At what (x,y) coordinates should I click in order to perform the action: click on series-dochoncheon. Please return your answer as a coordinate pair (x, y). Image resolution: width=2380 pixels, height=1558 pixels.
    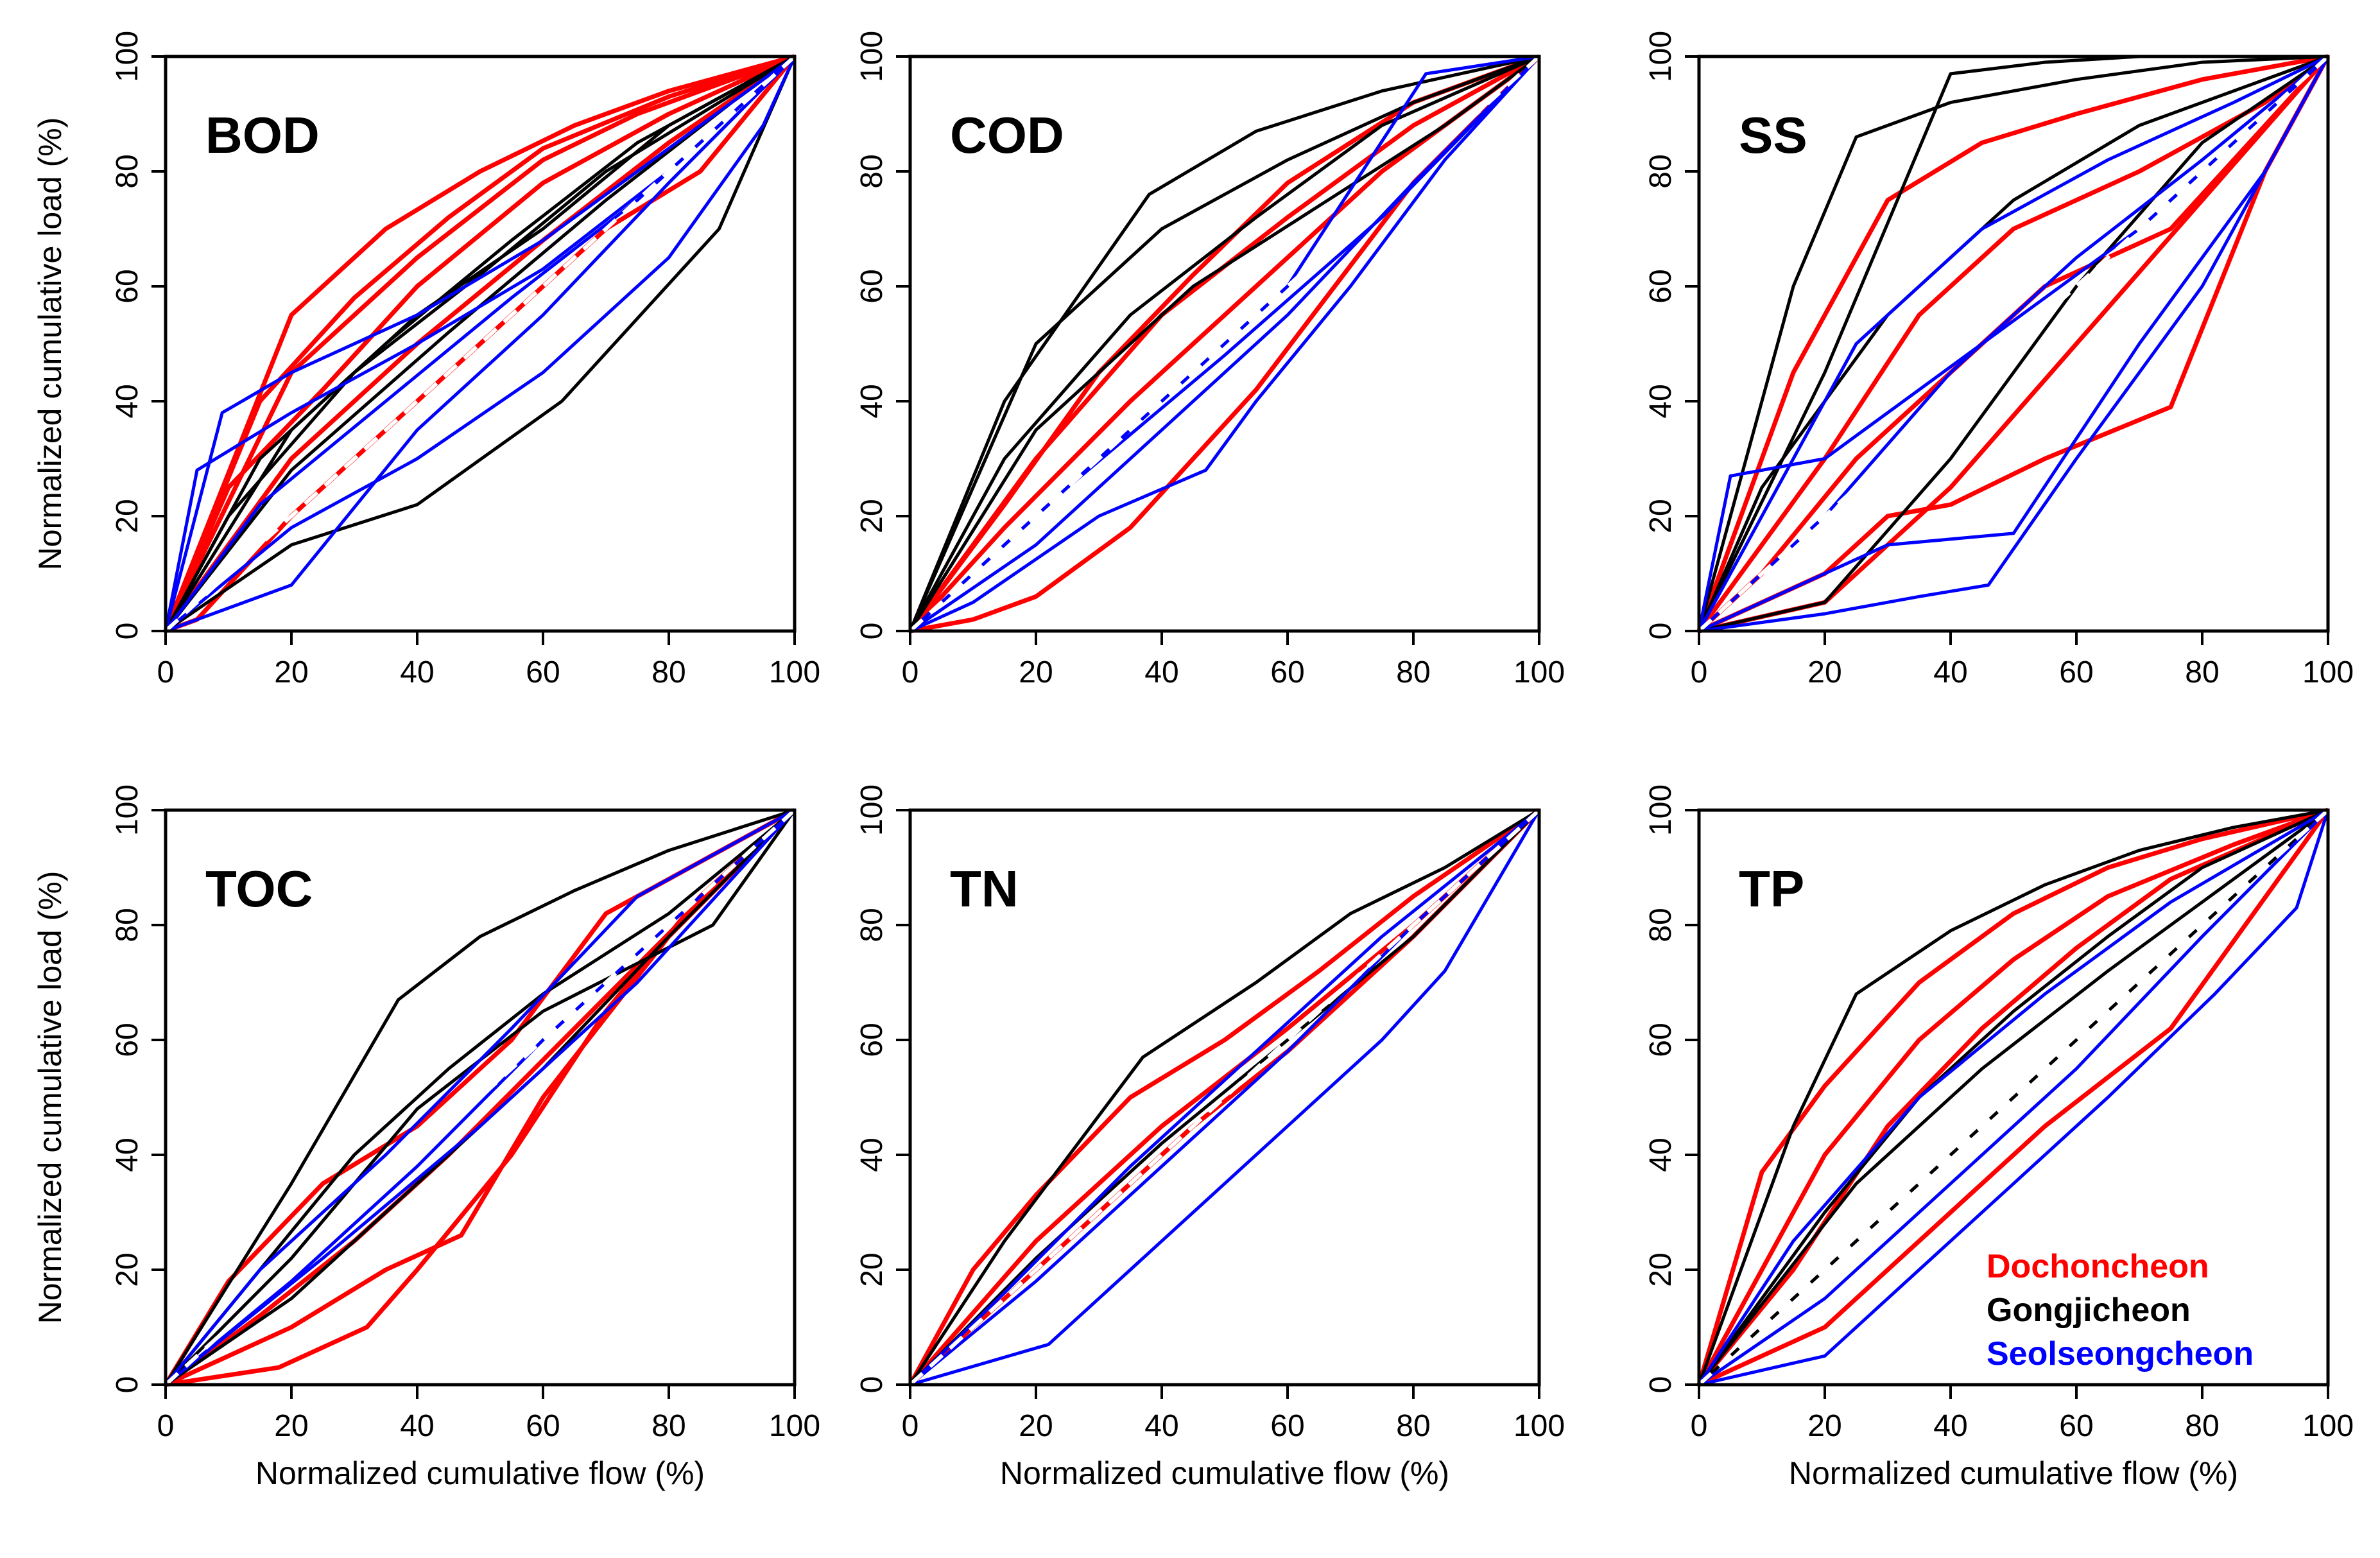
    Looking at the image, I should click on (2013, 1097).